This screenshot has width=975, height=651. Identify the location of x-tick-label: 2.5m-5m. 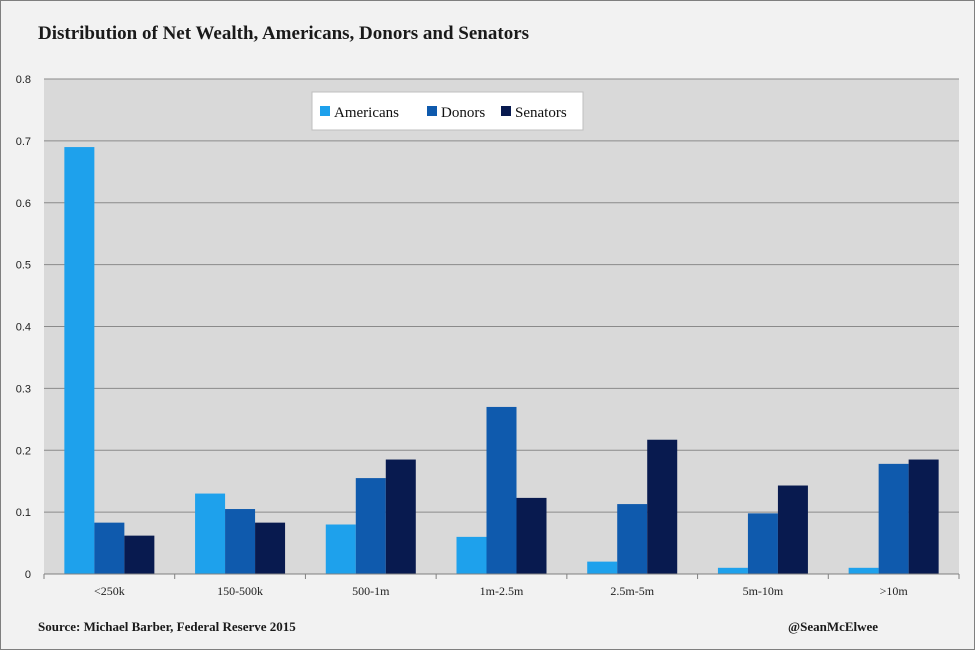
(632, 591).